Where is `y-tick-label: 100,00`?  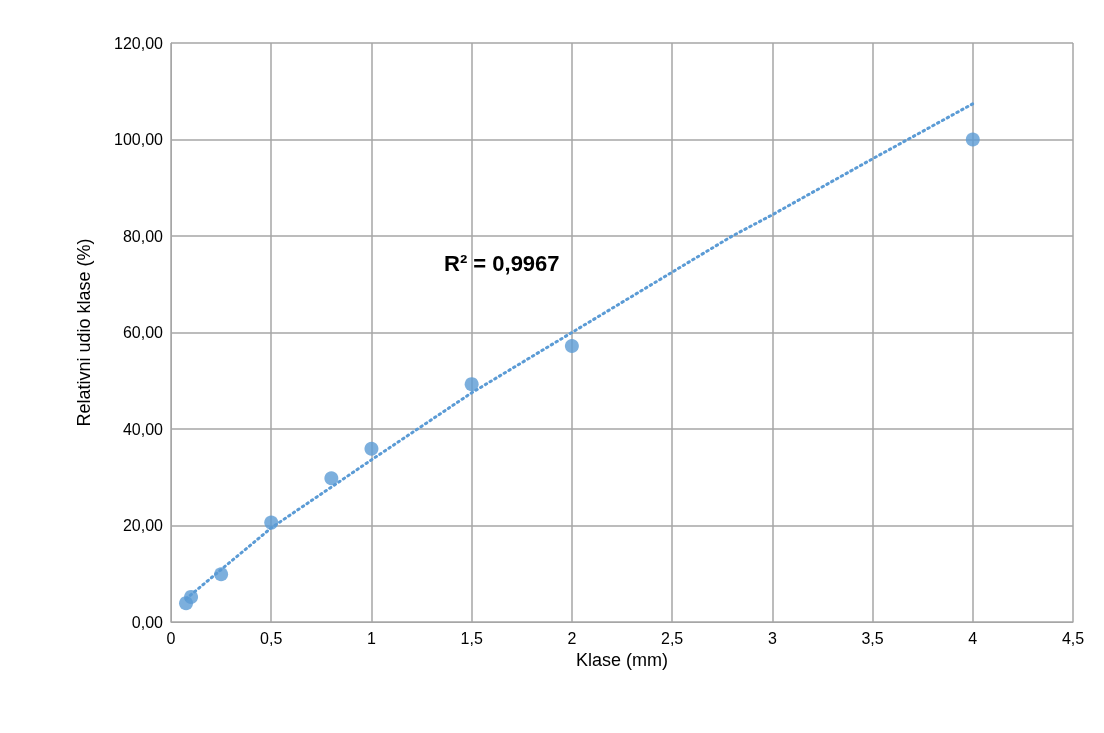 y-tick-label: 100,00 is located at coordinates (139, 139).